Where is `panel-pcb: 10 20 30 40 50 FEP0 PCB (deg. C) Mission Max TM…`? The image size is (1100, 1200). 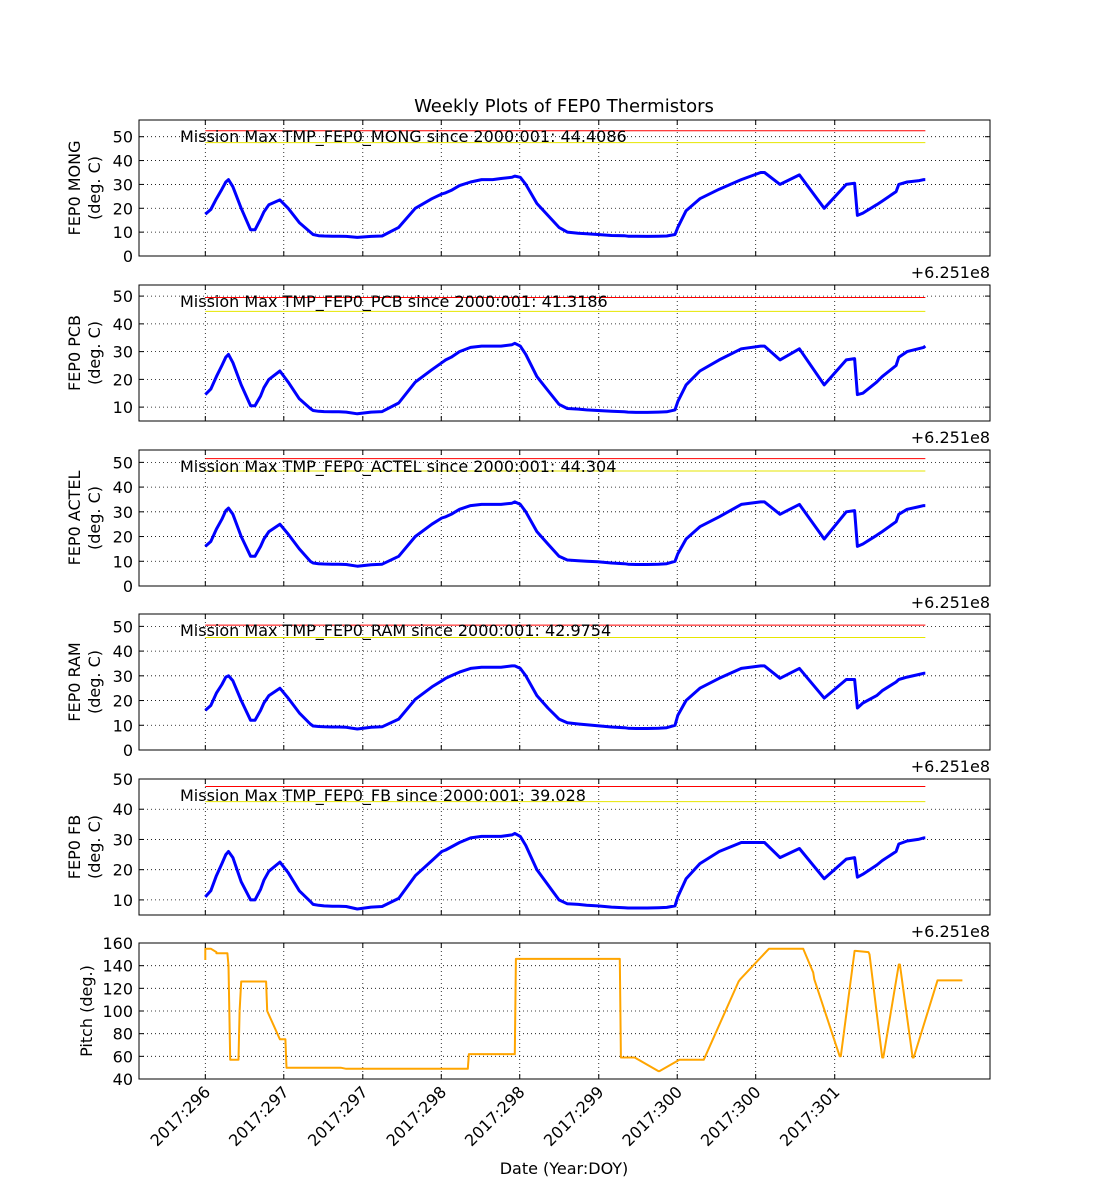 panel-pcb: 10 20 30 40 50 FEP0 PCB (deg. C) Mission Max TM… is located at coordinates (528, 365).